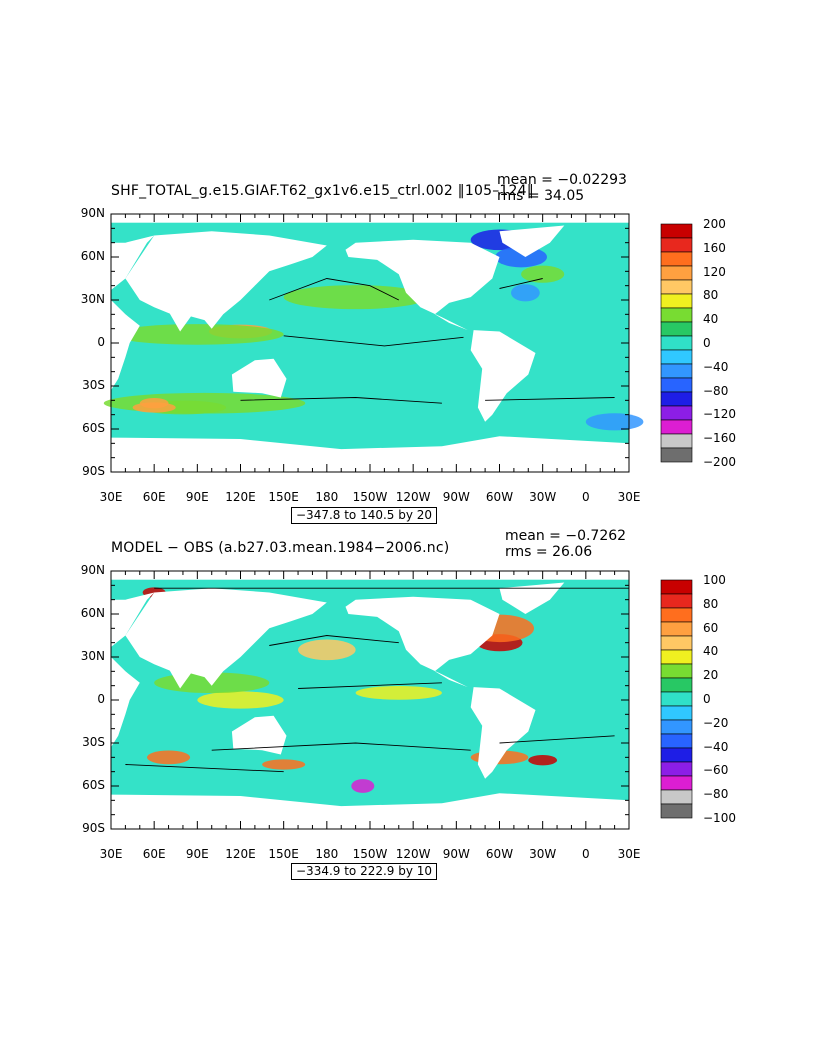 This screenshot has width=818, height=1055. Describe the element at coordinates (154, 497) in the screenshot. I see `lon-label: 60E` at that location.